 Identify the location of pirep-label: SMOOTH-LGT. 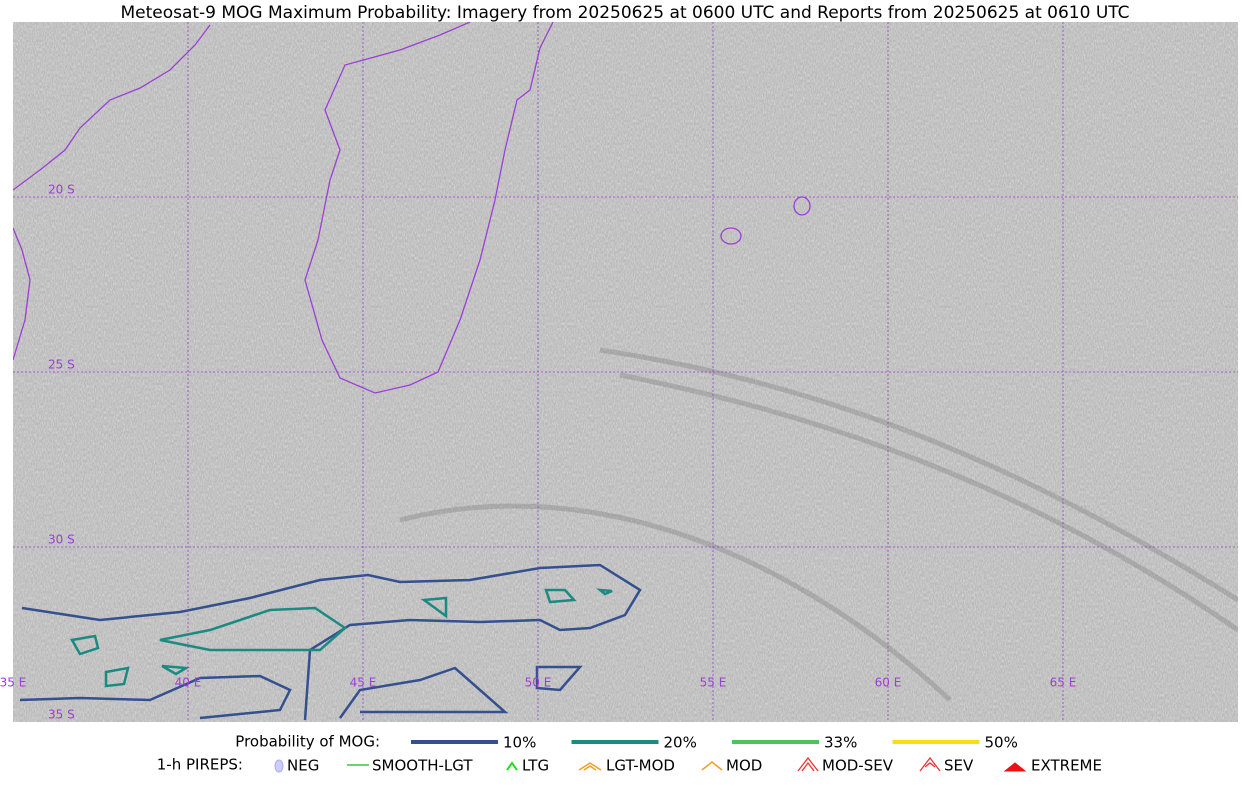
(422, 766).